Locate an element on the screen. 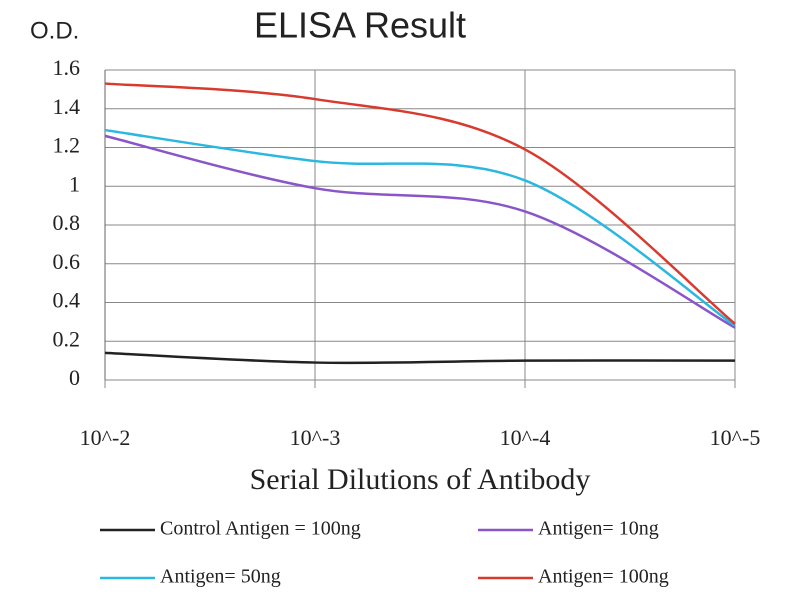 This screenshot has width=800, height=600. x-tick-label: 10^-3 is located at coordinates (315, 437).